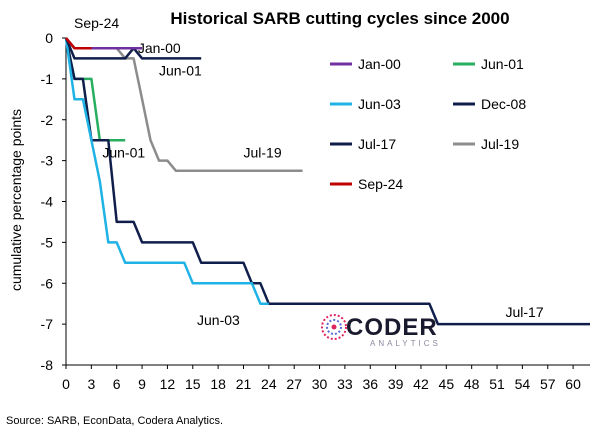 The image size is (600, 437). Describe the element at coordinates (345, 384) in the screenshot. I see `x-tick-label: 33` at that location.